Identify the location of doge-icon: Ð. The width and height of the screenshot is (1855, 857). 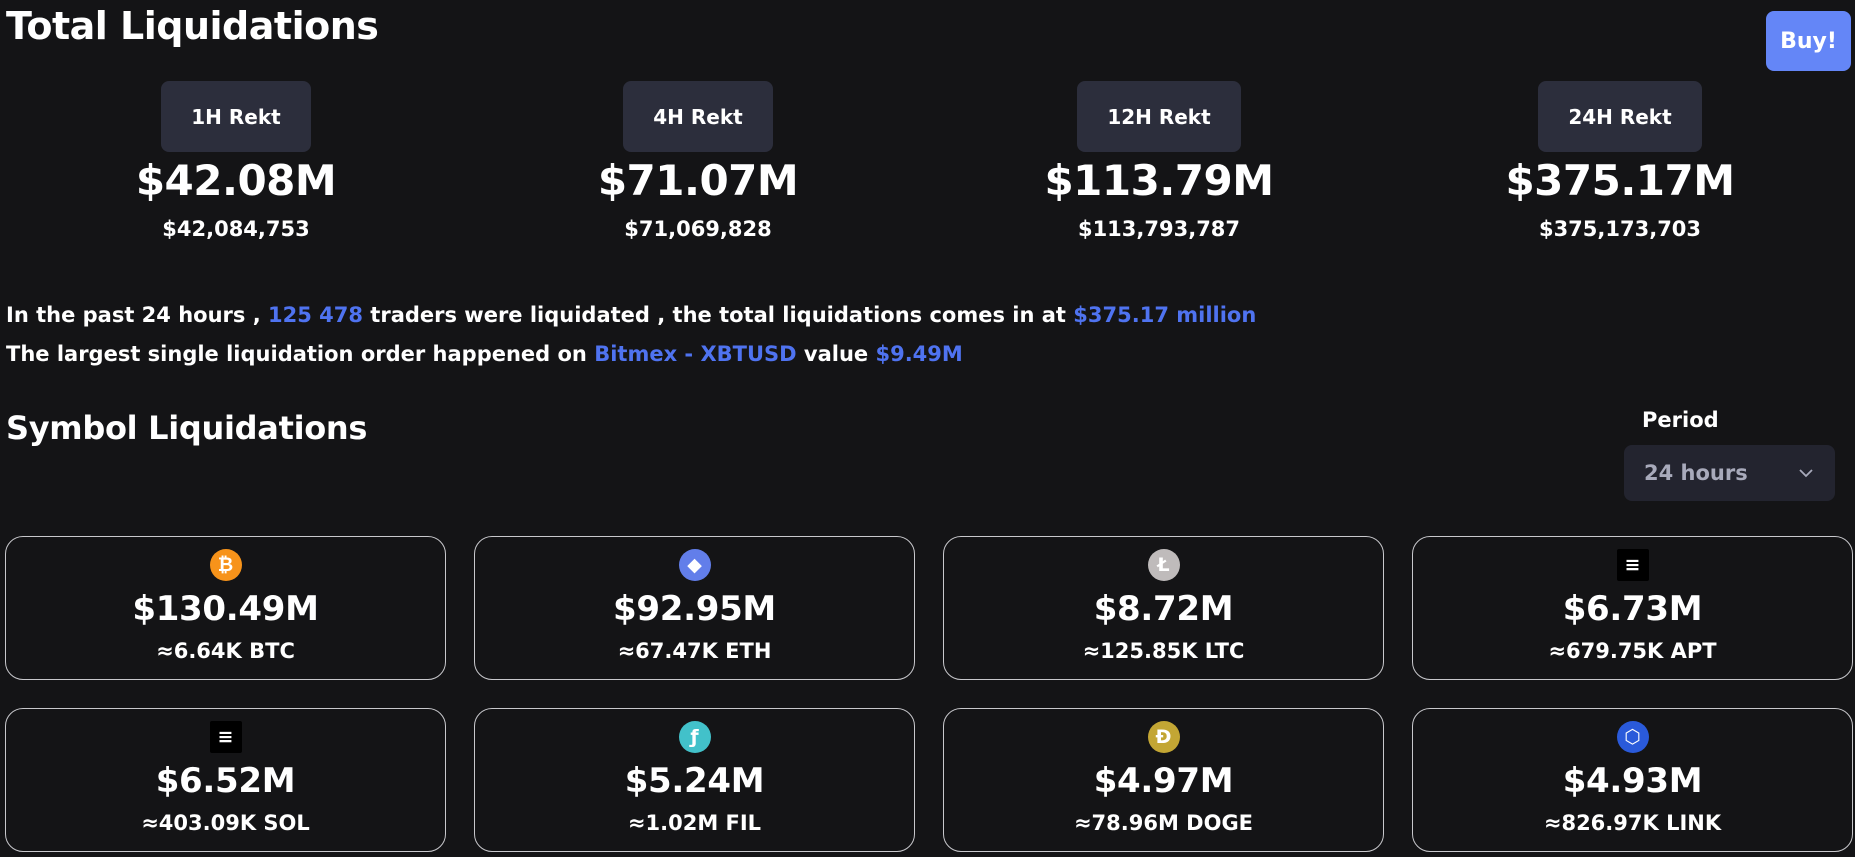
(1163, 737).